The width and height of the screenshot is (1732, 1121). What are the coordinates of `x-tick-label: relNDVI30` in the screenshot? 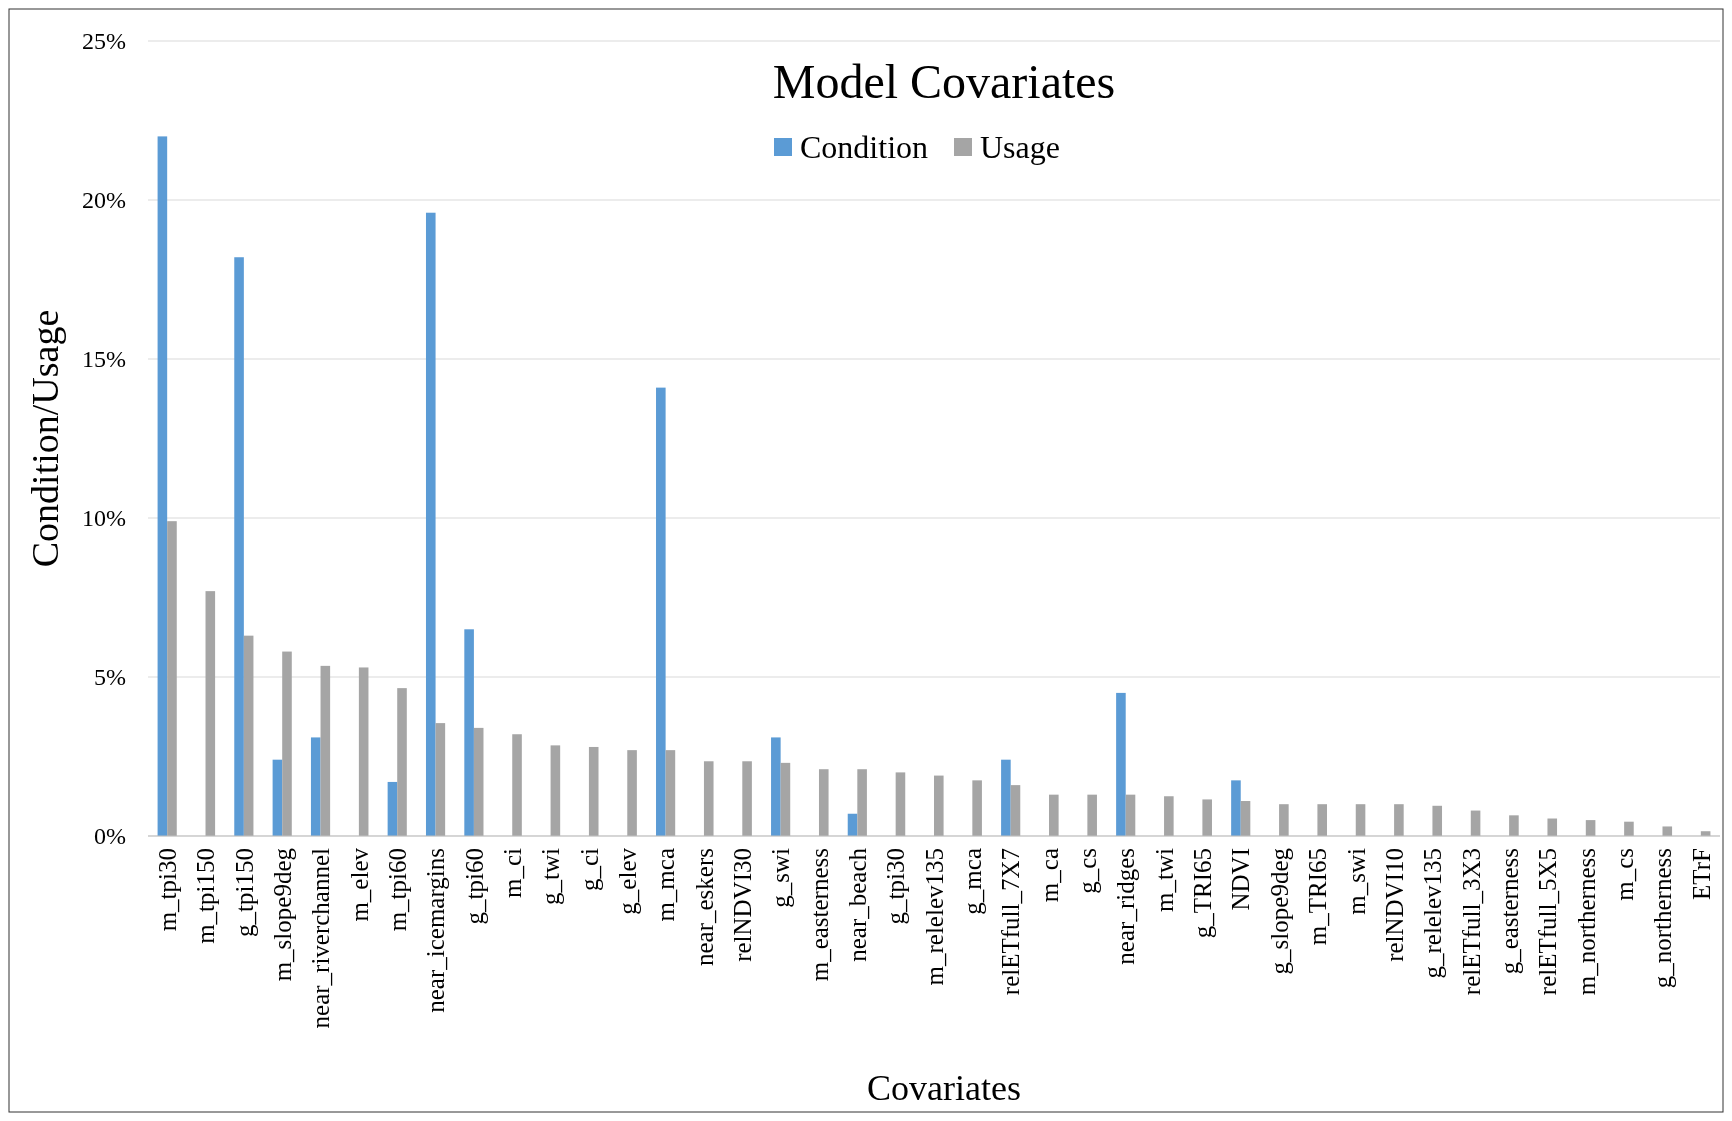 It's located at (743, 905).